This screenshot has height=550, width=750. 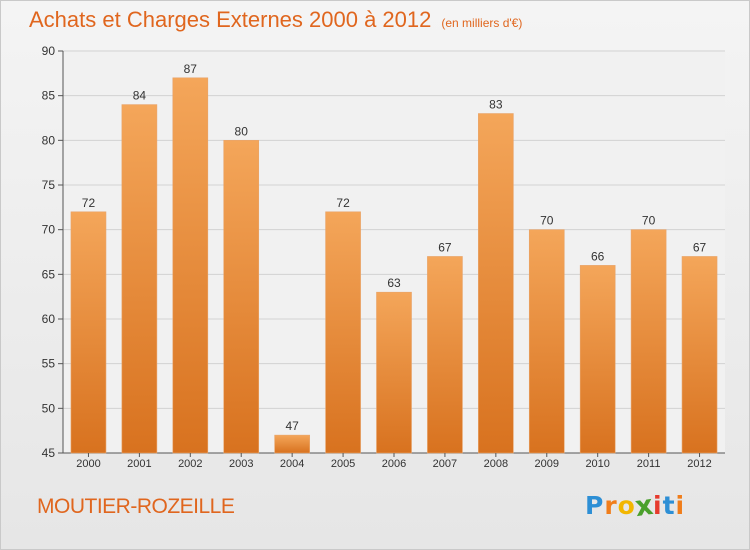 I want to click on logo-letter: r, so click(x=611, y=505).